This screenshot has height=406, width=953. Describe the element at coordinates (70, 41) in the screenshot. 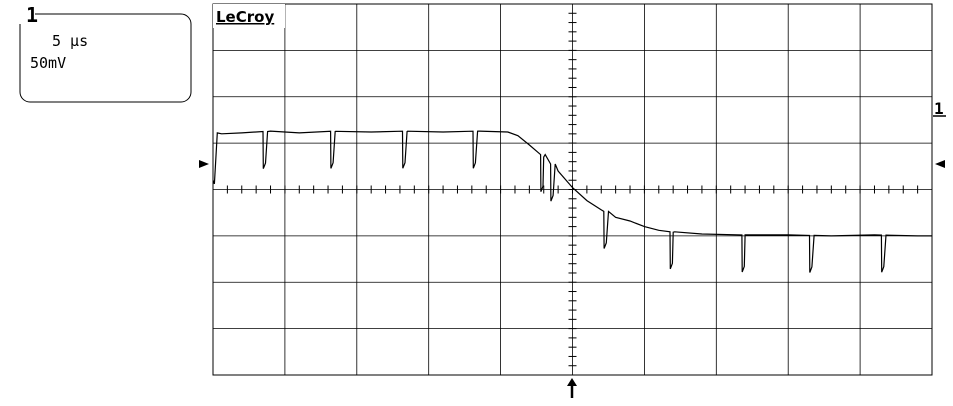

I see `time-per-div: 5 µs` at that location.